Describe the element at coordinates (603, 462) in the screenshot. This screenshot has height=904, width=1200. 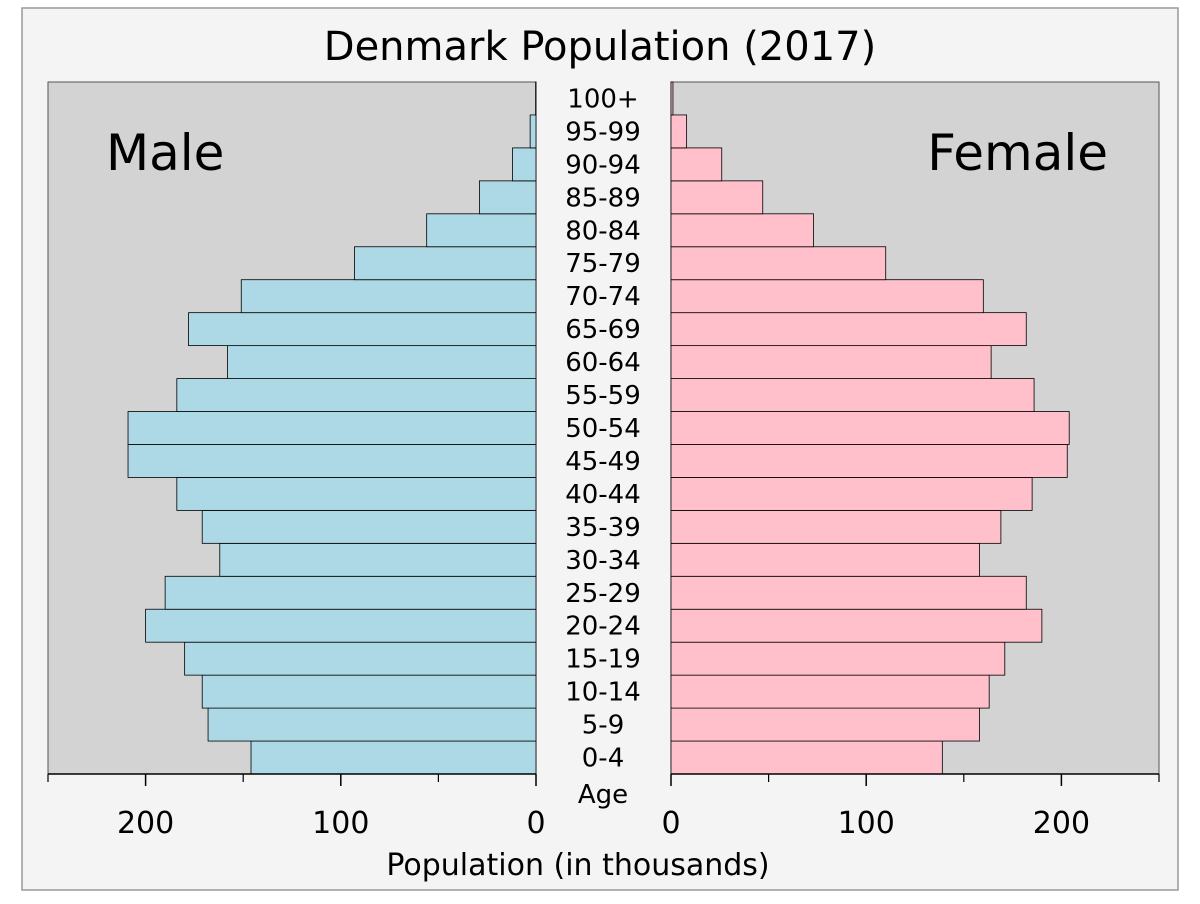
I see `age-label-45-49: 45-49` at that location.